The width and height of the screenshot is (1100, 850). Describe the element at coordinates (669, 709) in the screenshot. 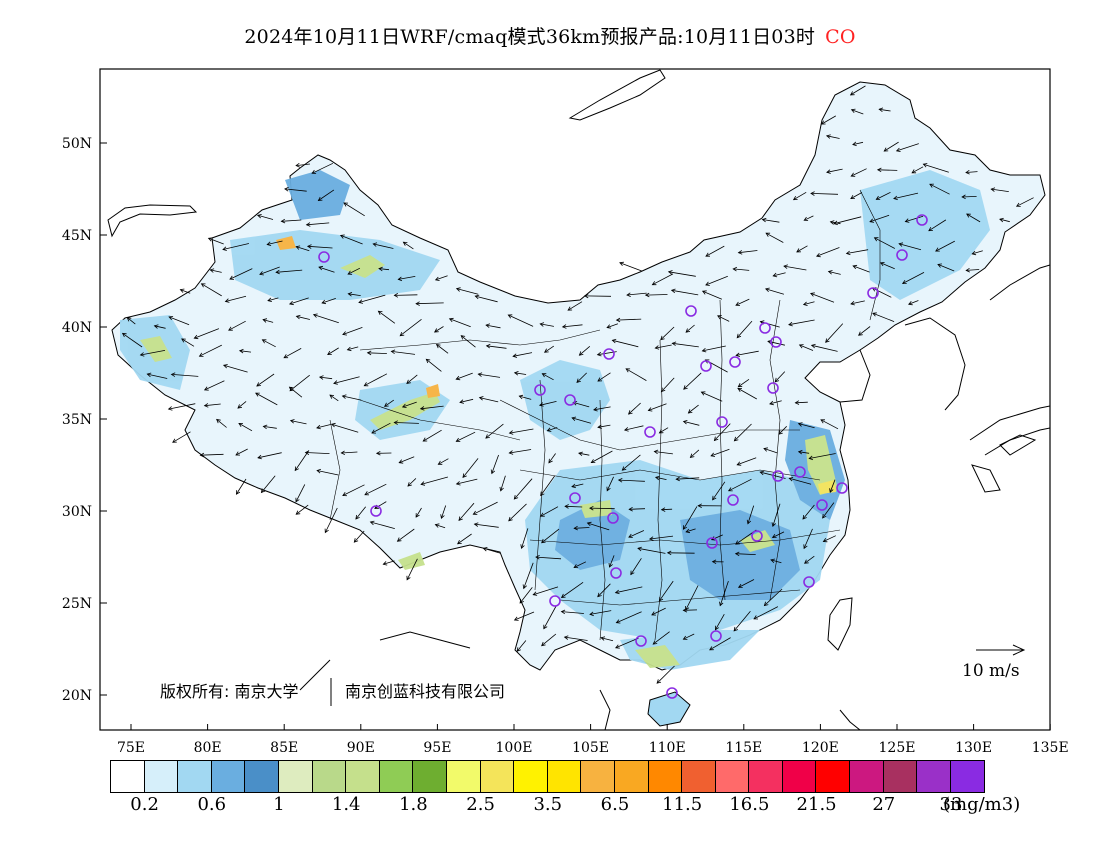

I see `hainan-island` at that location.